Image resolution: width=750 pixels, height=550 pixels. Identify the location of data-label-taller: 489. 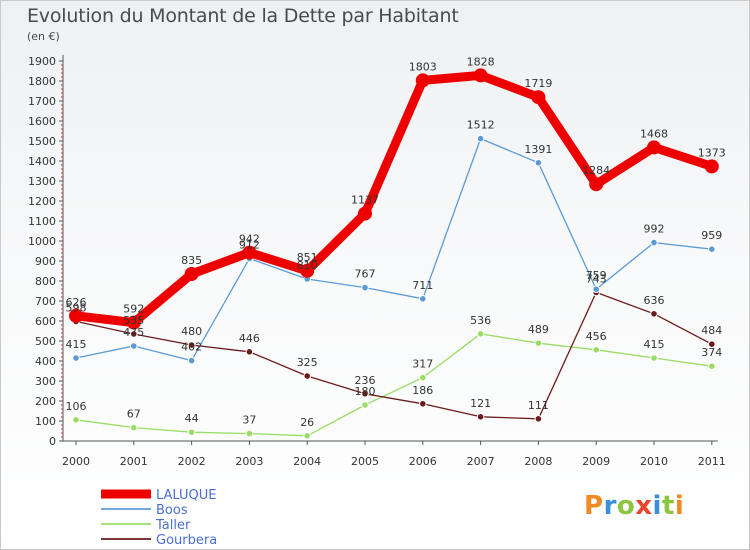
(538, 329).